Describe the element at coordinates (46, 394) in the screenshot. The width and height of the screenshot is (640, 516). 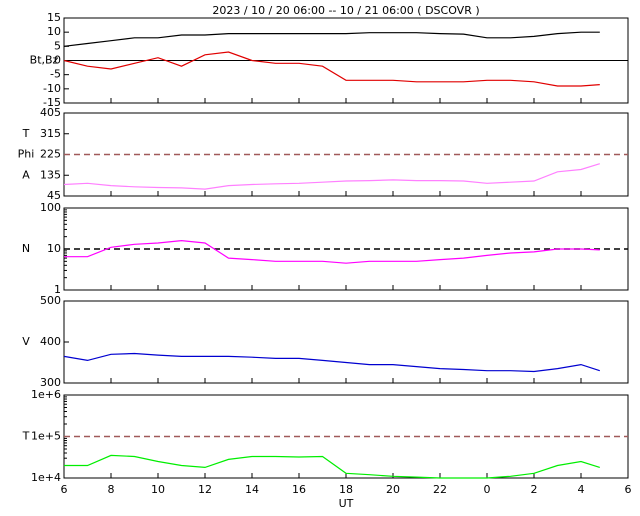
I see `y-tick-label: 1e+6` at that location.